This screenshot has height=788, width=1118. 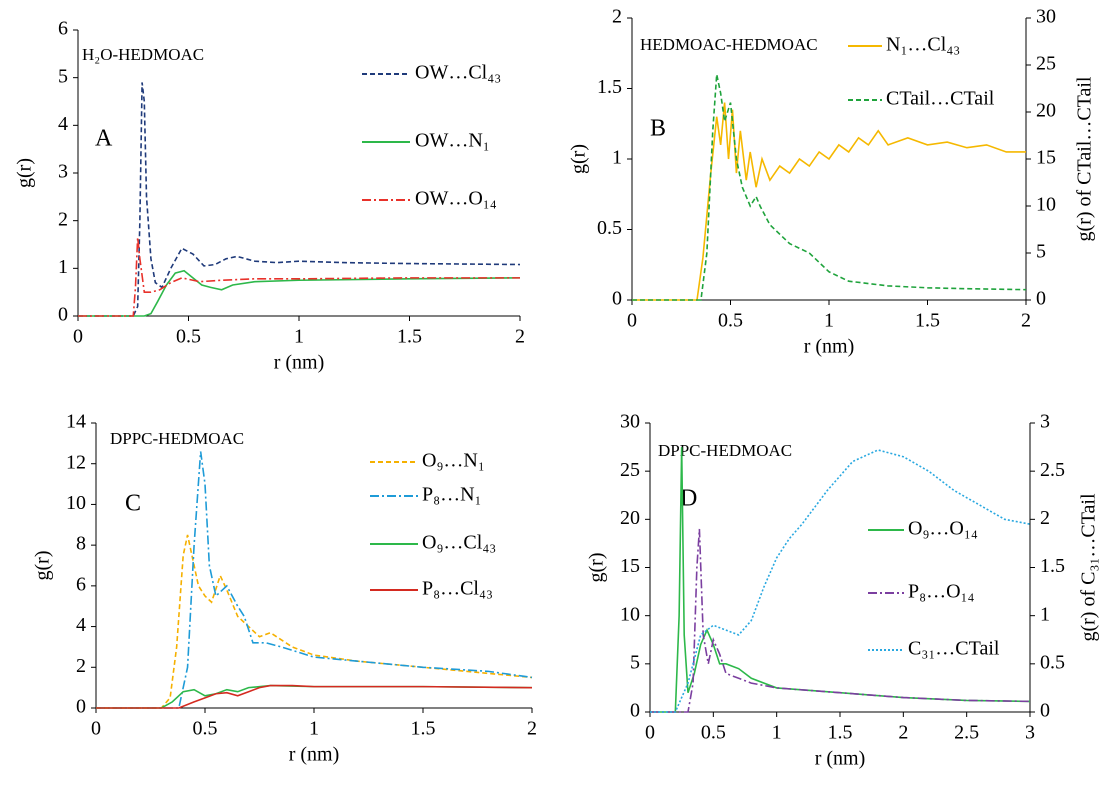 I want to click on panel-label: A, so click(x=104, y=139).